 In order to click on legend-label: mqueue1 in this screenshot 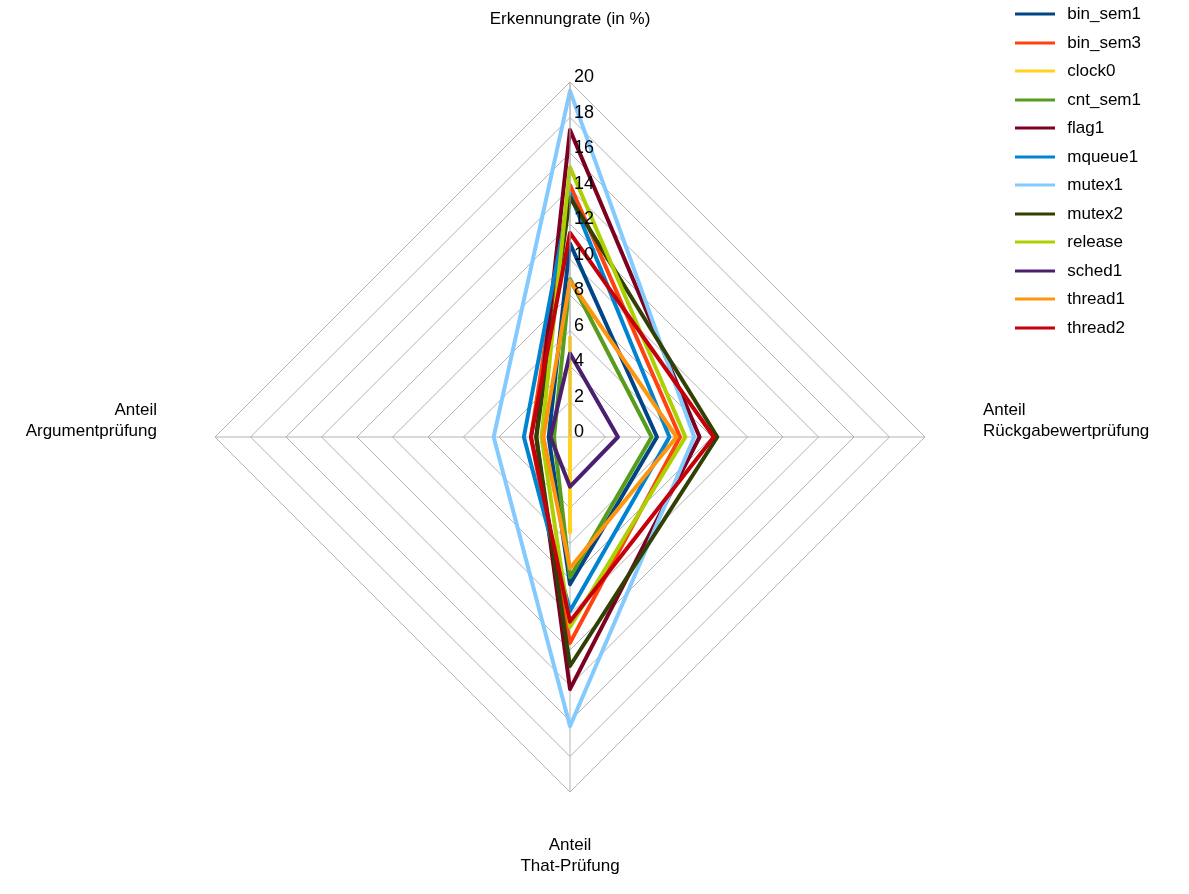, I will do `click(1103, 156)`.